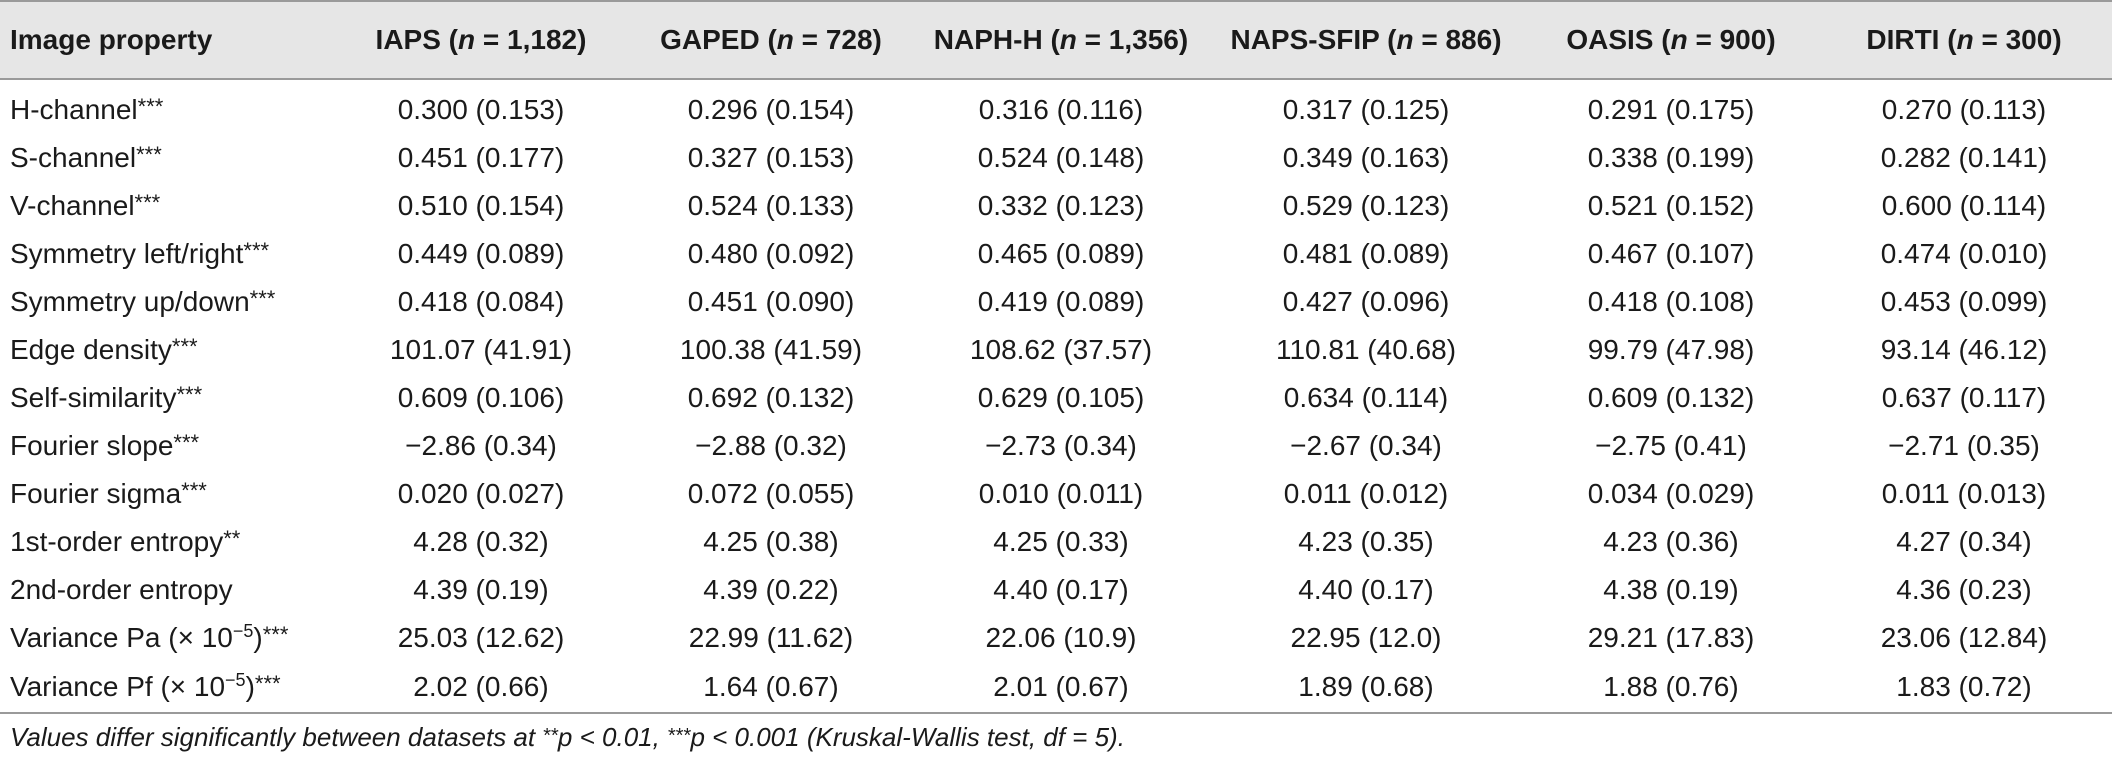 The height and width of the screenshot is (764, 2118). What do you see at coordinates (785, 39) in the screenshot?
I see `header-col-1-n-label: n` at bounding box center [785, 39].